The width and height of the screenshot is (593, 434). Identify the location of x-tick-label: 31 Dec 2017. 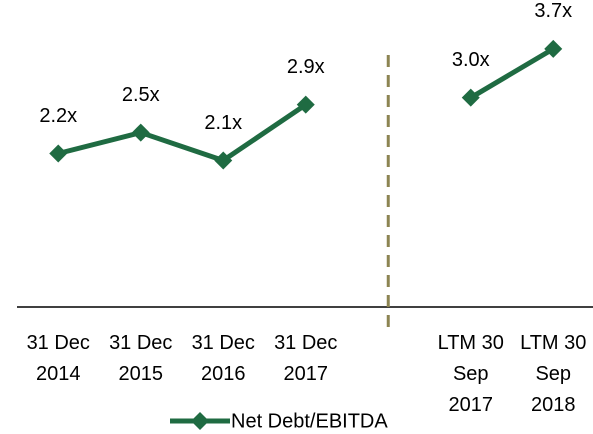
(306, 358).